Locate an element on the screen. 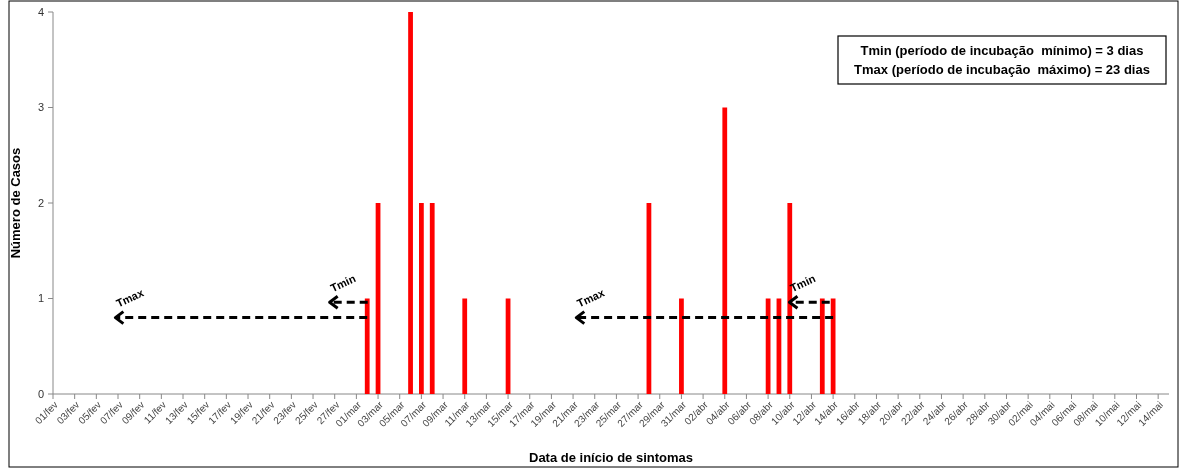  y-tick-label: 3 is located at coordinates (40, 107).